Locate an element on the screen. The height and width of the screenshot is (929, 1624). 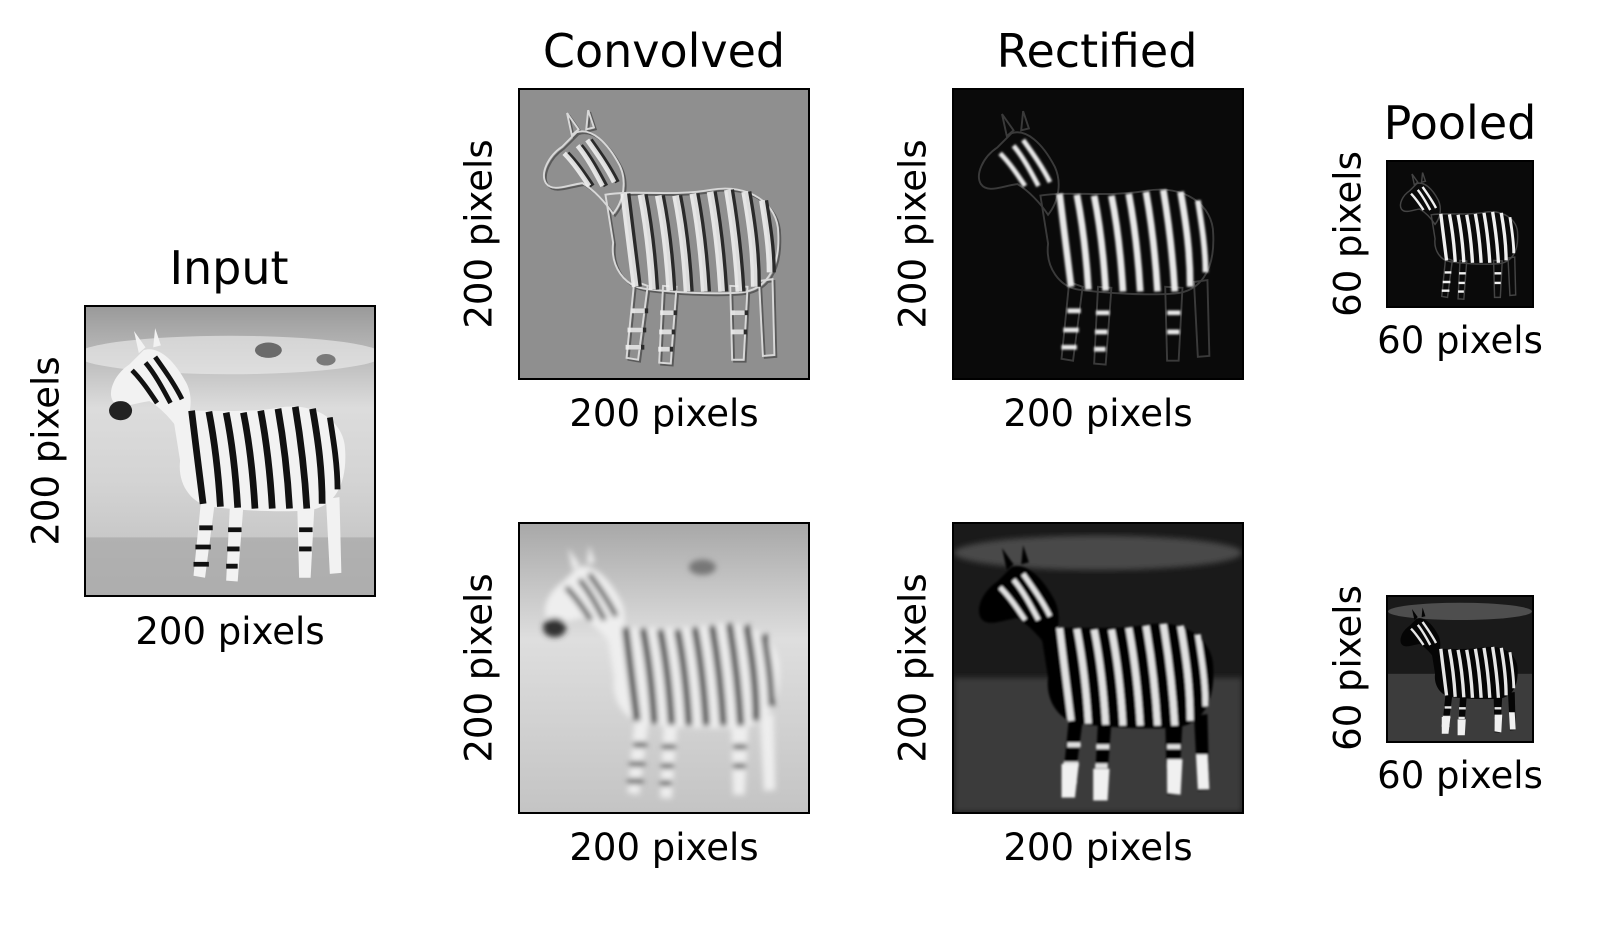
zebra-input-graphic is located at coordinates (230, 451).